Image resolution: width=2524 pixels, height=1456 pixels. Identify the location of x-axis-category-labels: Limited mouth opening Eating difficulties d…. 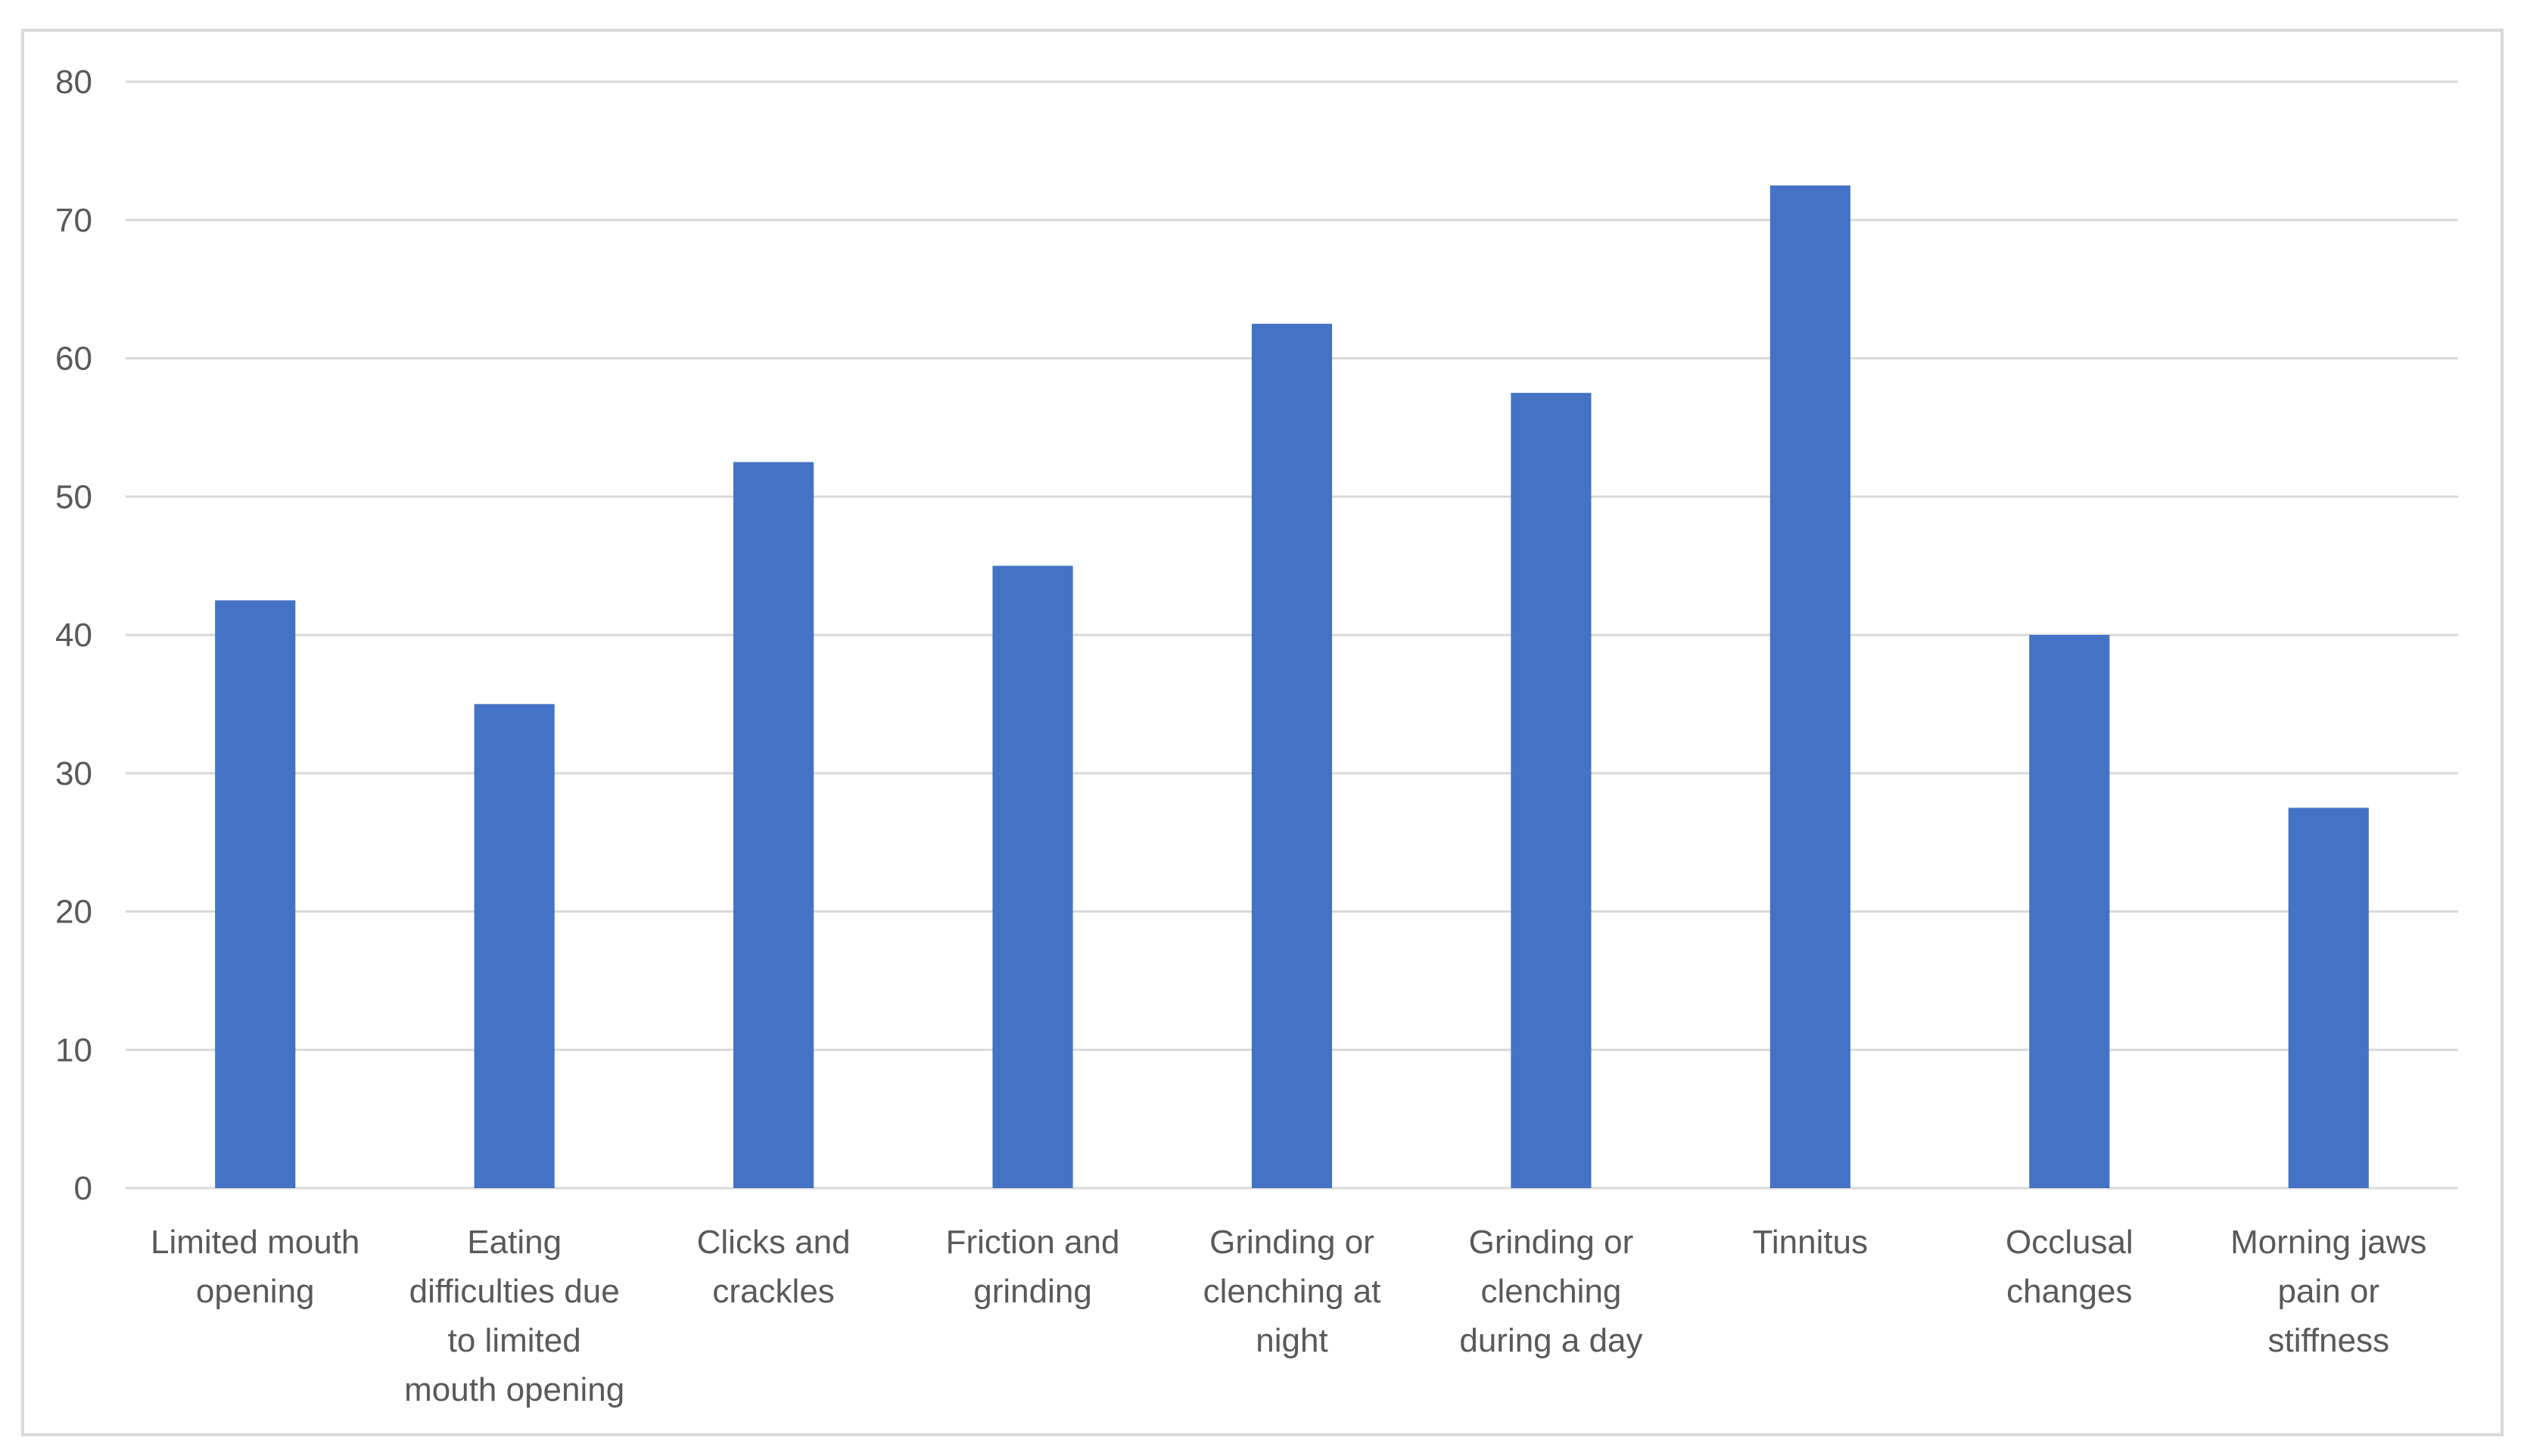
(1288, 1316).